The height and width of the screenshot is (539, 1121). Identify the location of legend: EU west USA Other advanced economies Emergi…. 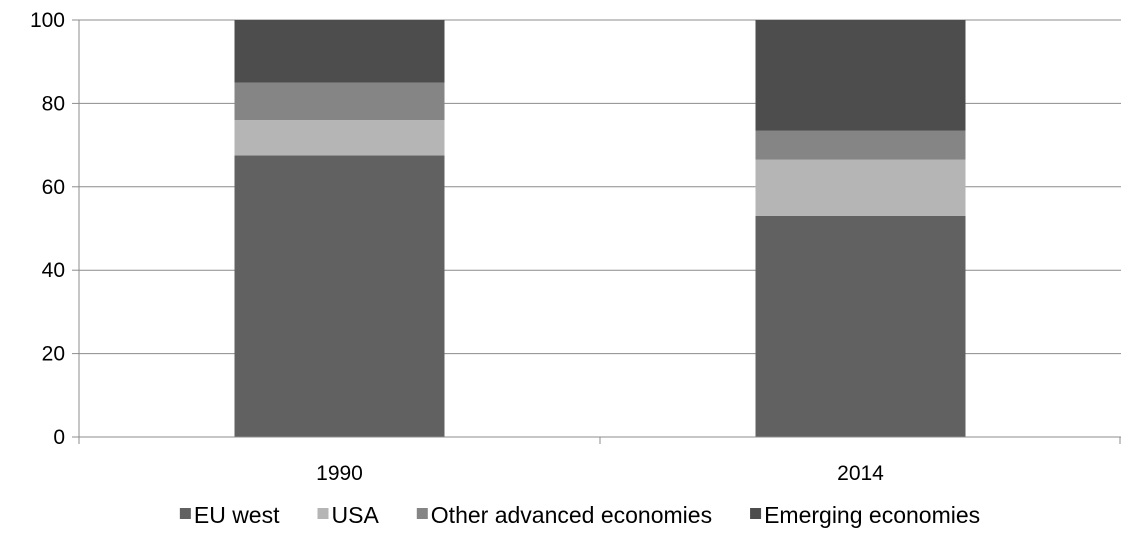
(579, 515).